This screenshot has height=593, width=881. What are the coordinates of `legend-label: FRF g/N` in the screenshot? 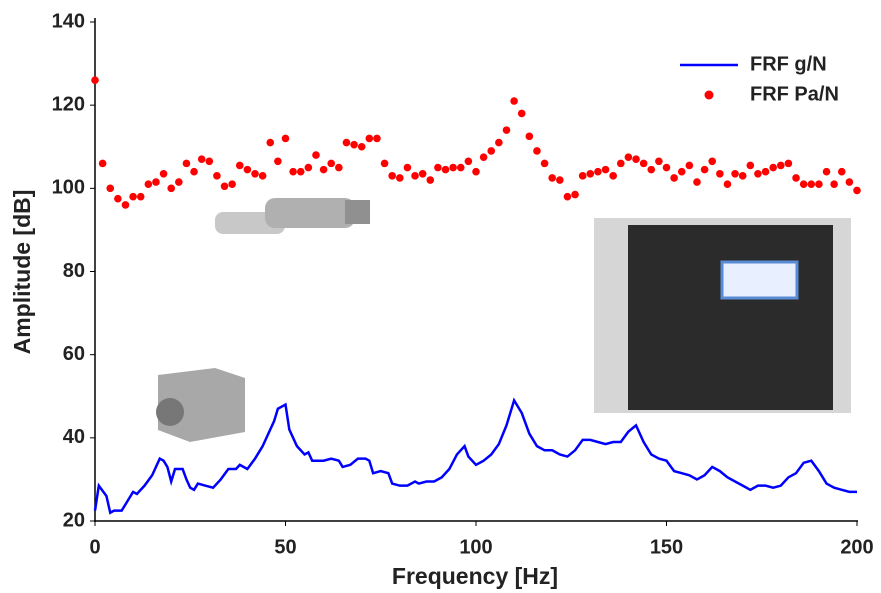 It's located at (788, 64).